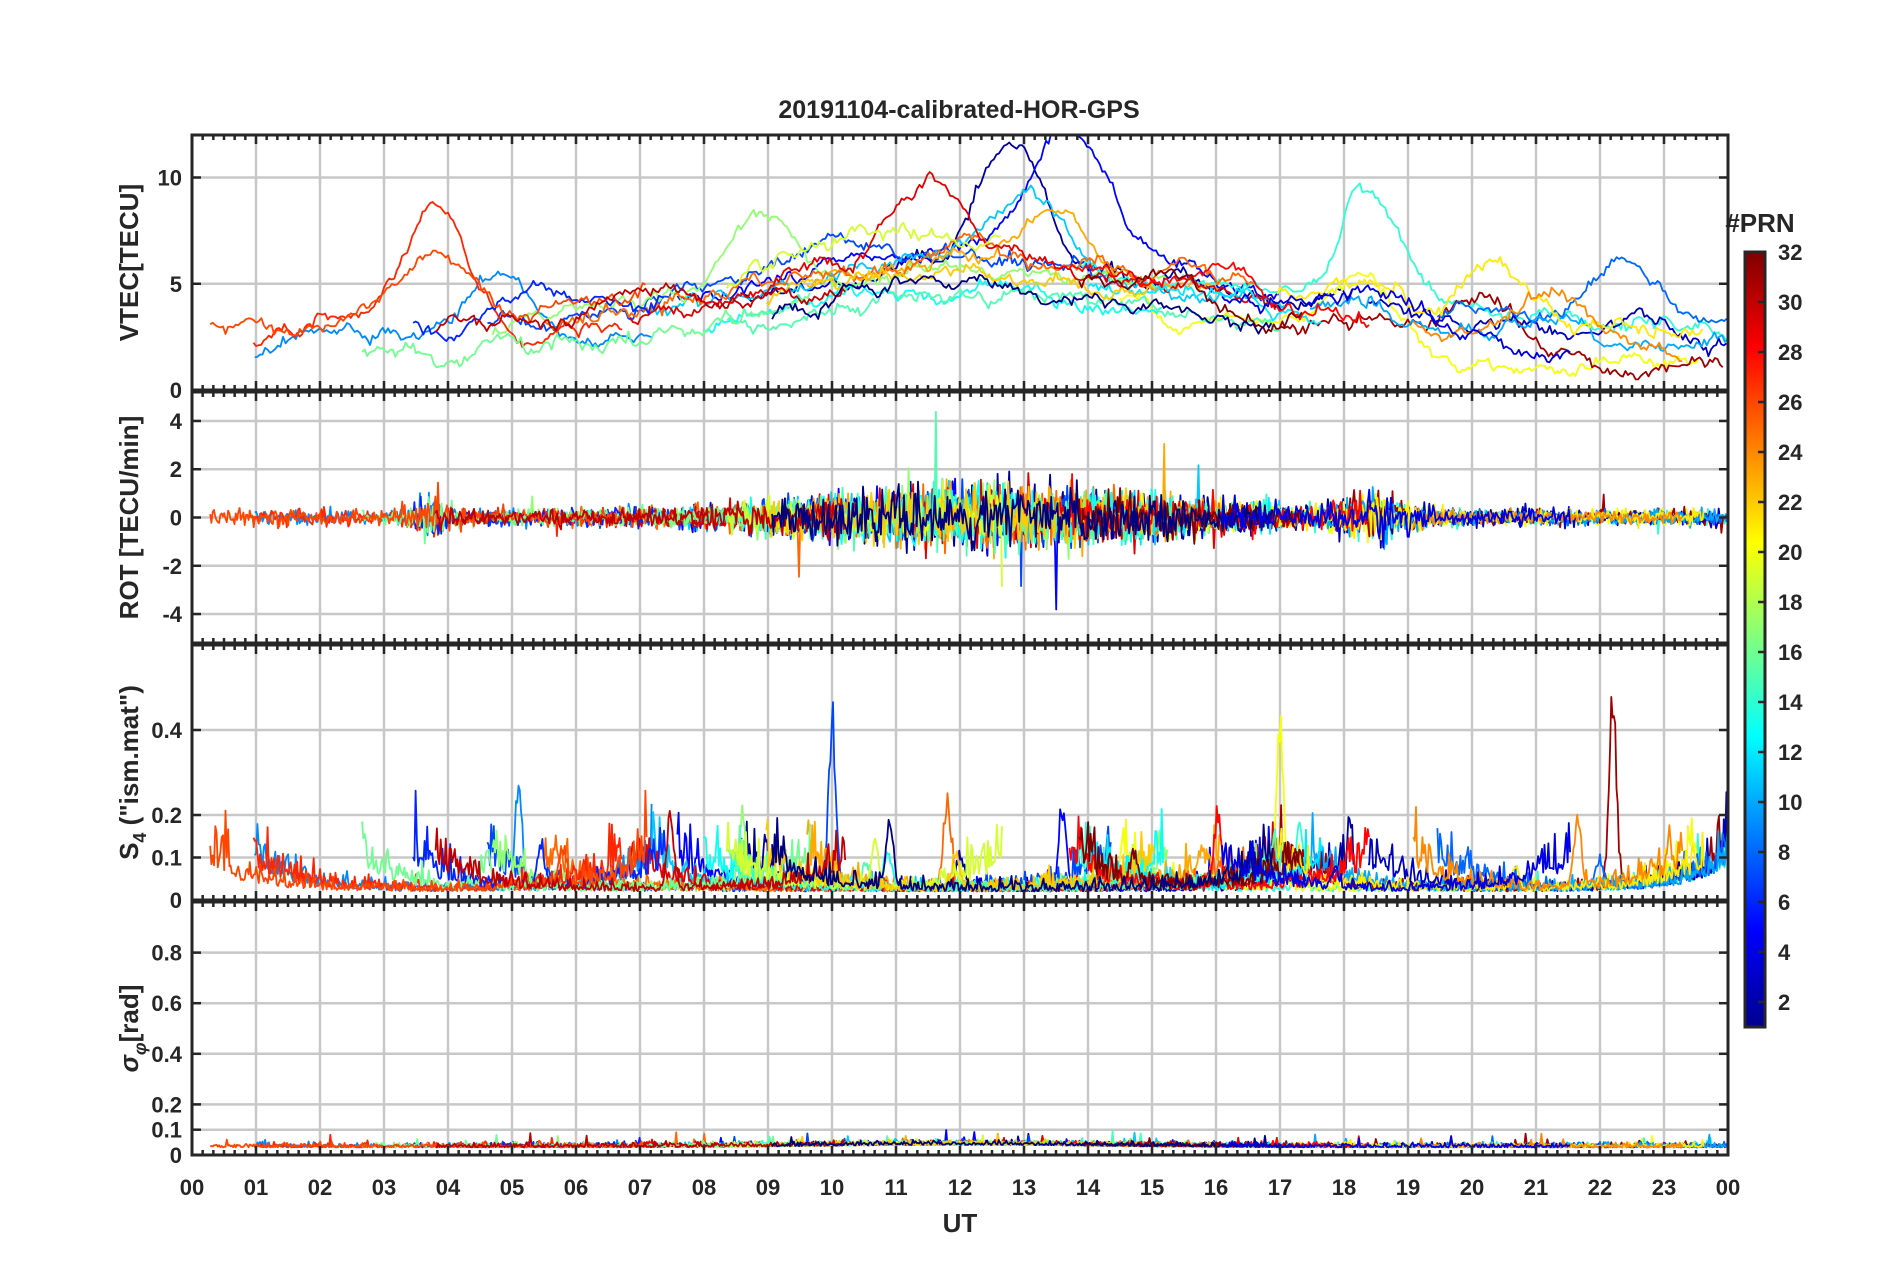 The height and width of the screenshot is (1272, 1902). What do you see at coordinates (832, 1187) in the screenshot?
I see `x-tick-label: 10` at bounding box center [832, 1187].